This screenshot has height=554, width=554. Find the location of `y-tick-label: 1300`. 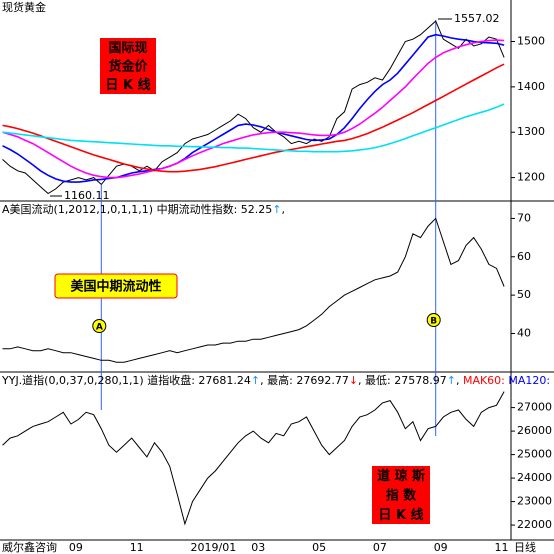

y-tick-label: 1300 is located at coordinates (531, 131).